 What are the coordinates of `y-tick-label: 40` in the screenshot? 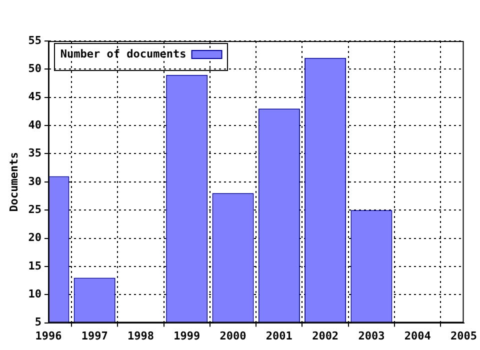 It's located at (35, 125).